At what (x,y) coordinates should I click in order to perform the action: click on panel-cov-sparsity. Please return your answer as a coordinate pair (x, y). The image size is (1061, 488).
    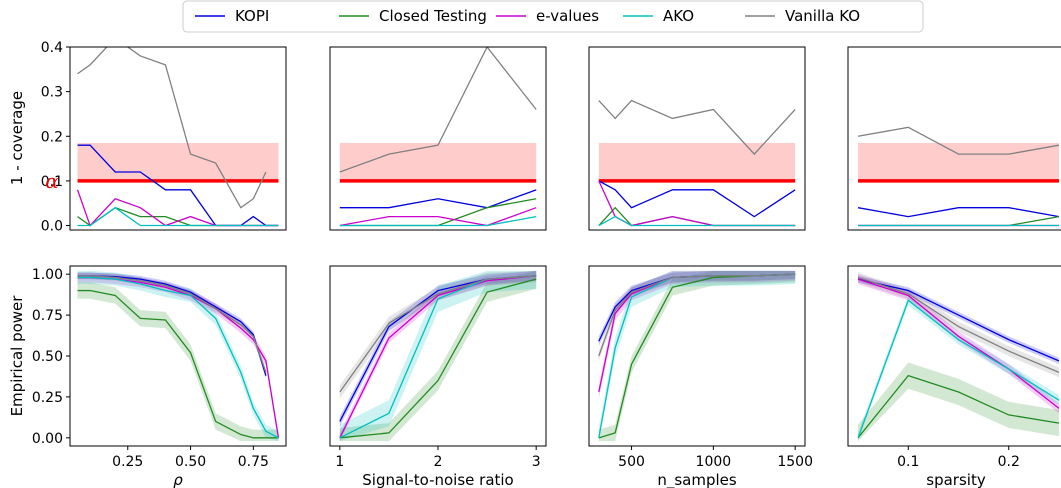
    Looking at the image, I should click on (954, 138).